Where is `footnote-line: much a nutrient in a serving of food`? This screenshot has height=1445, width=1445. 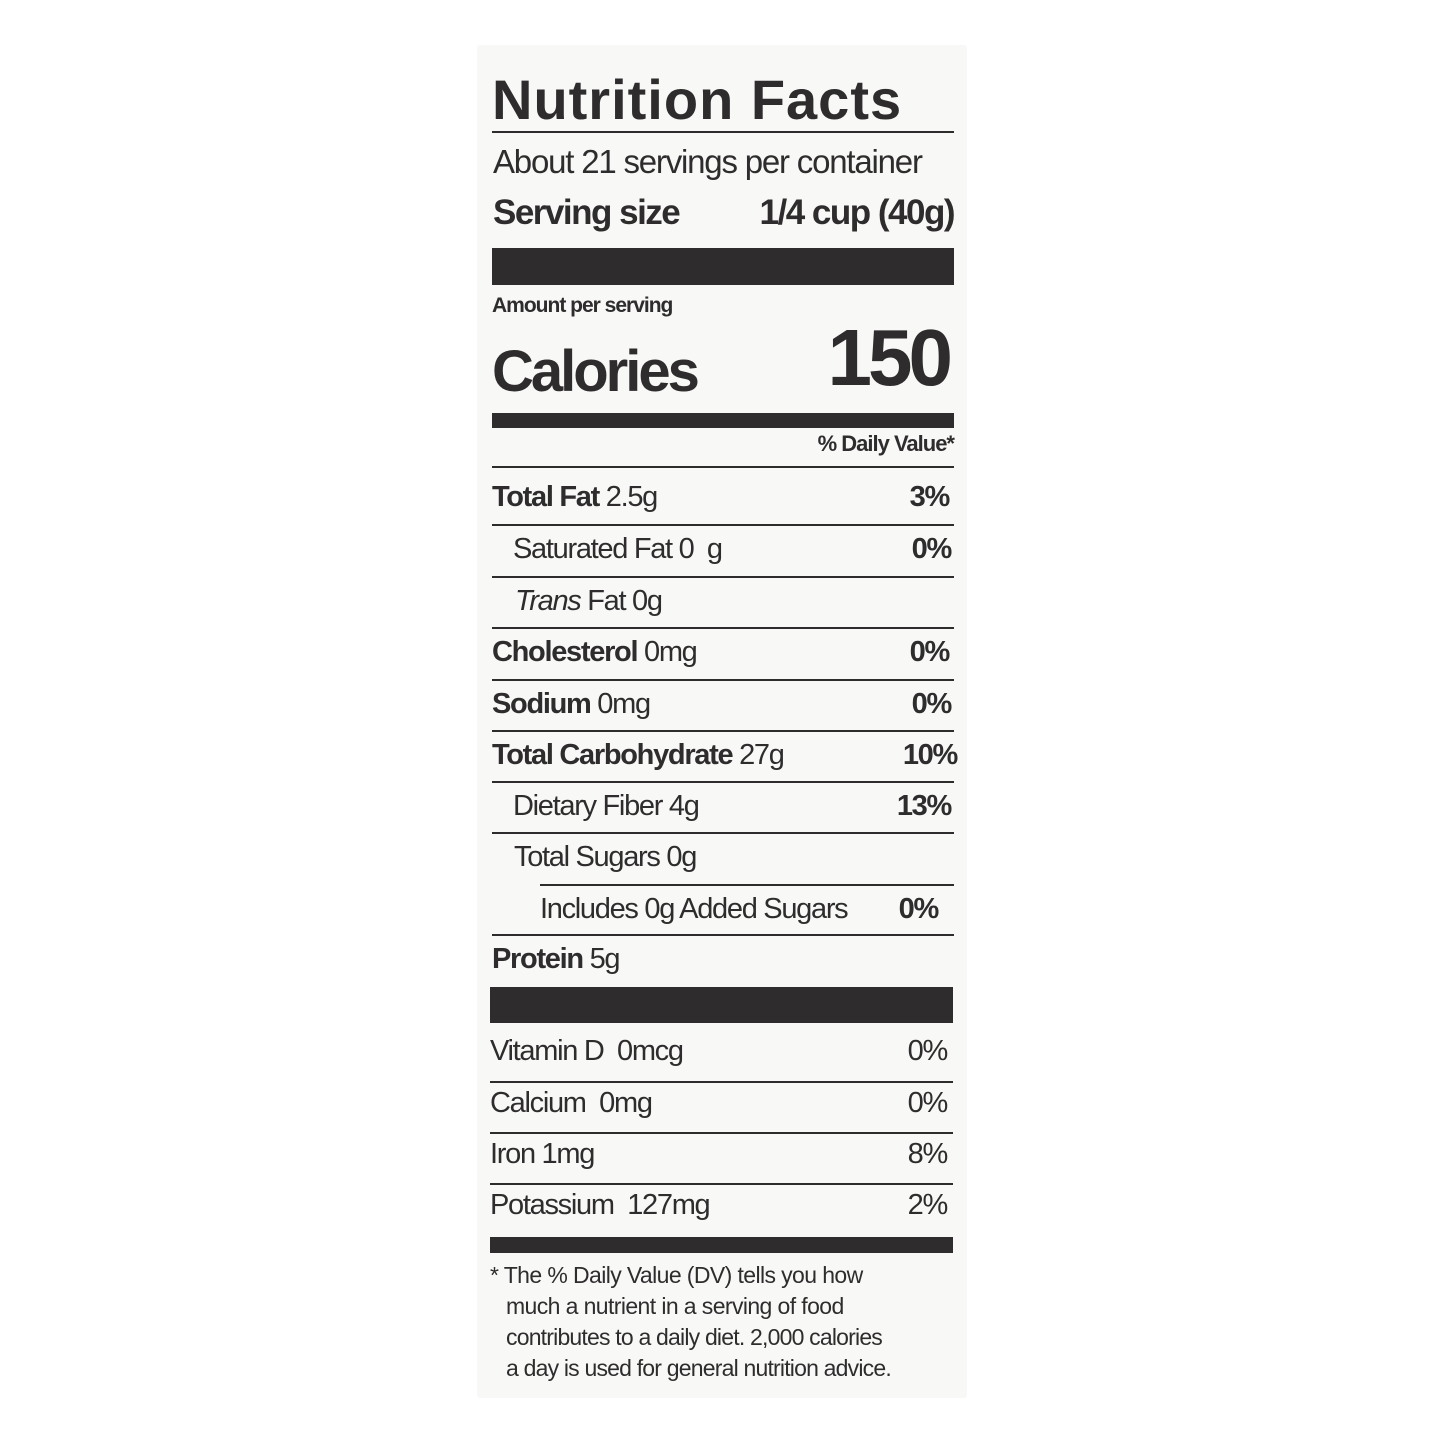
footnote-line: much a nutrient in a serving of food is located at coordinates (675, 1306).